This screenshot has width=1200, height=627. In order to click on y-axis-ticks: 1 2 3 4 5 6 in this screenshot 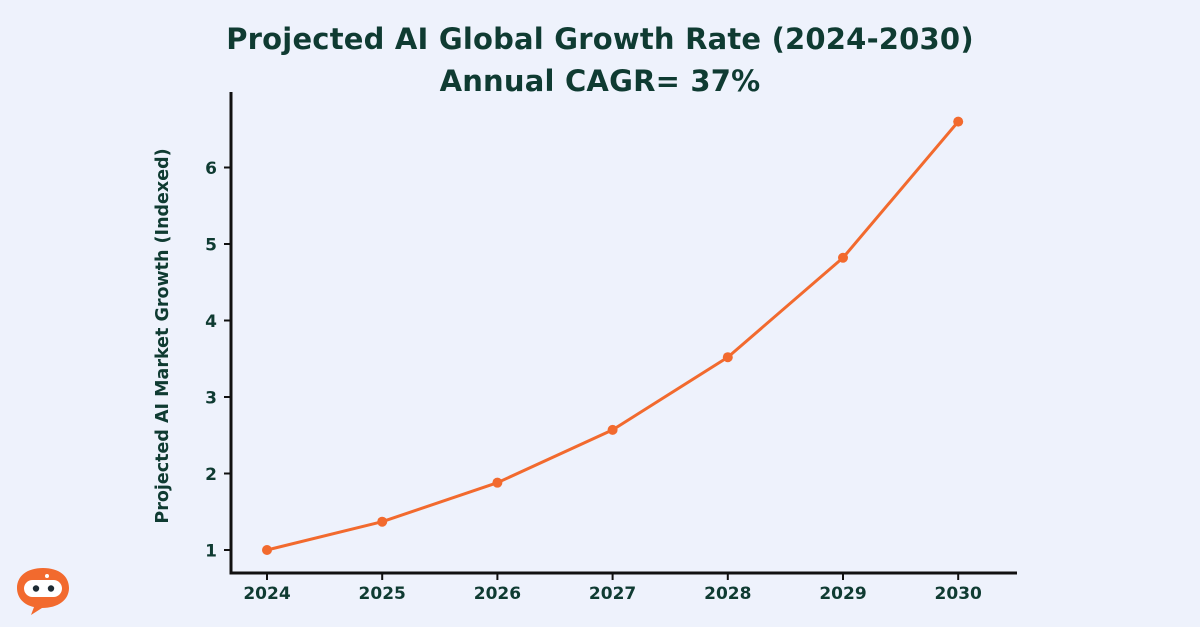, I will do `click(218, 360)`.